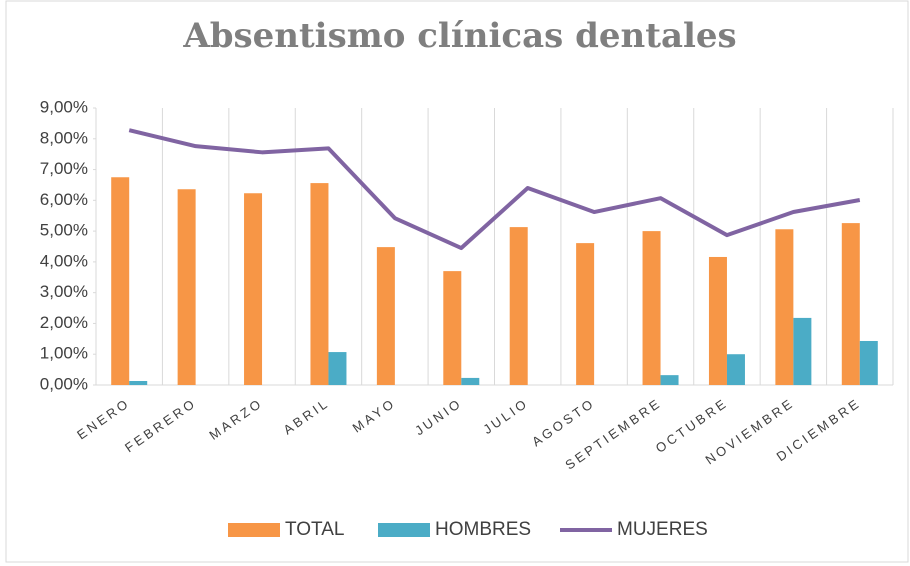  I want to click on y-tick-label: 6,00%, so click(64, 199).